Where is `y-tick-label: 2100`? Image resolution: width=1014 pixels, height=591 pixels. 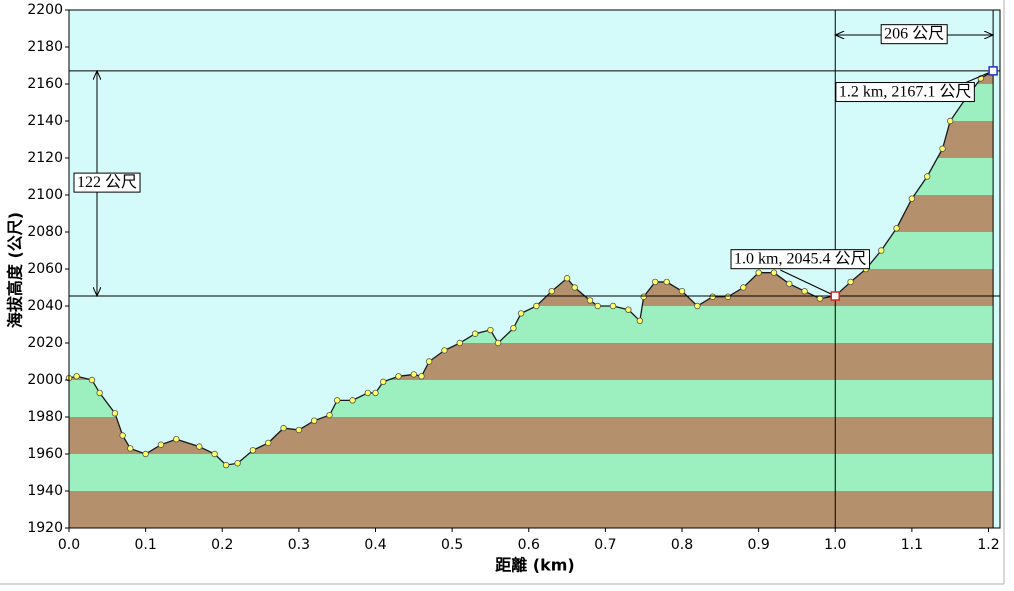 y-tick-label: 2100 is located at coordinates (45, 195).